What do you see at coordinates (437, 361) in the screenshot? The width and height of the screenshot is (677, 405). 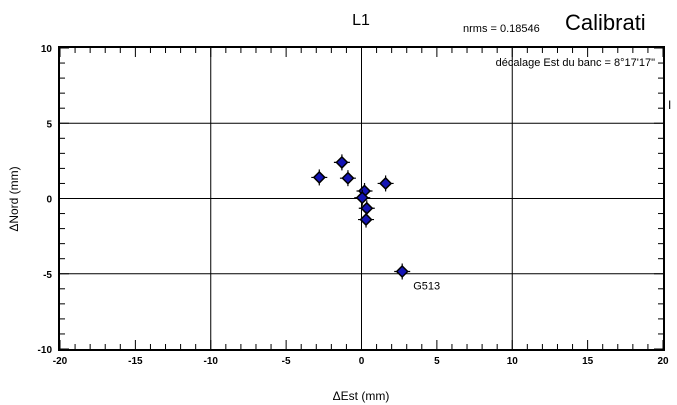 I see `x-tick-label: 5` at bounding box center [437, 361].